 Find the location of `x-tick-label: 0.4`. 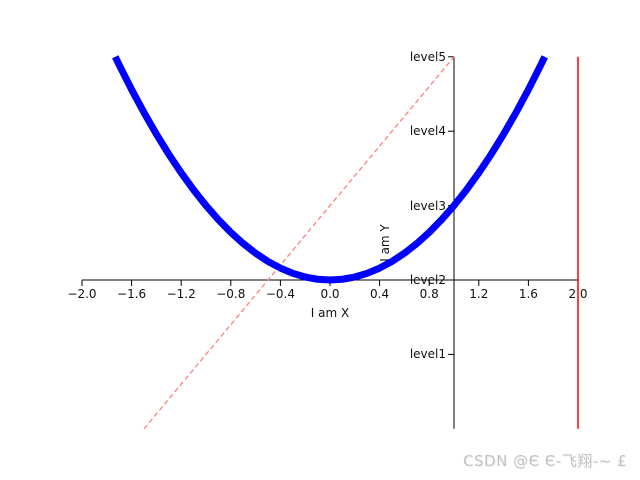

x-tick-label: 0.4 is located at coordinates (380, 294).